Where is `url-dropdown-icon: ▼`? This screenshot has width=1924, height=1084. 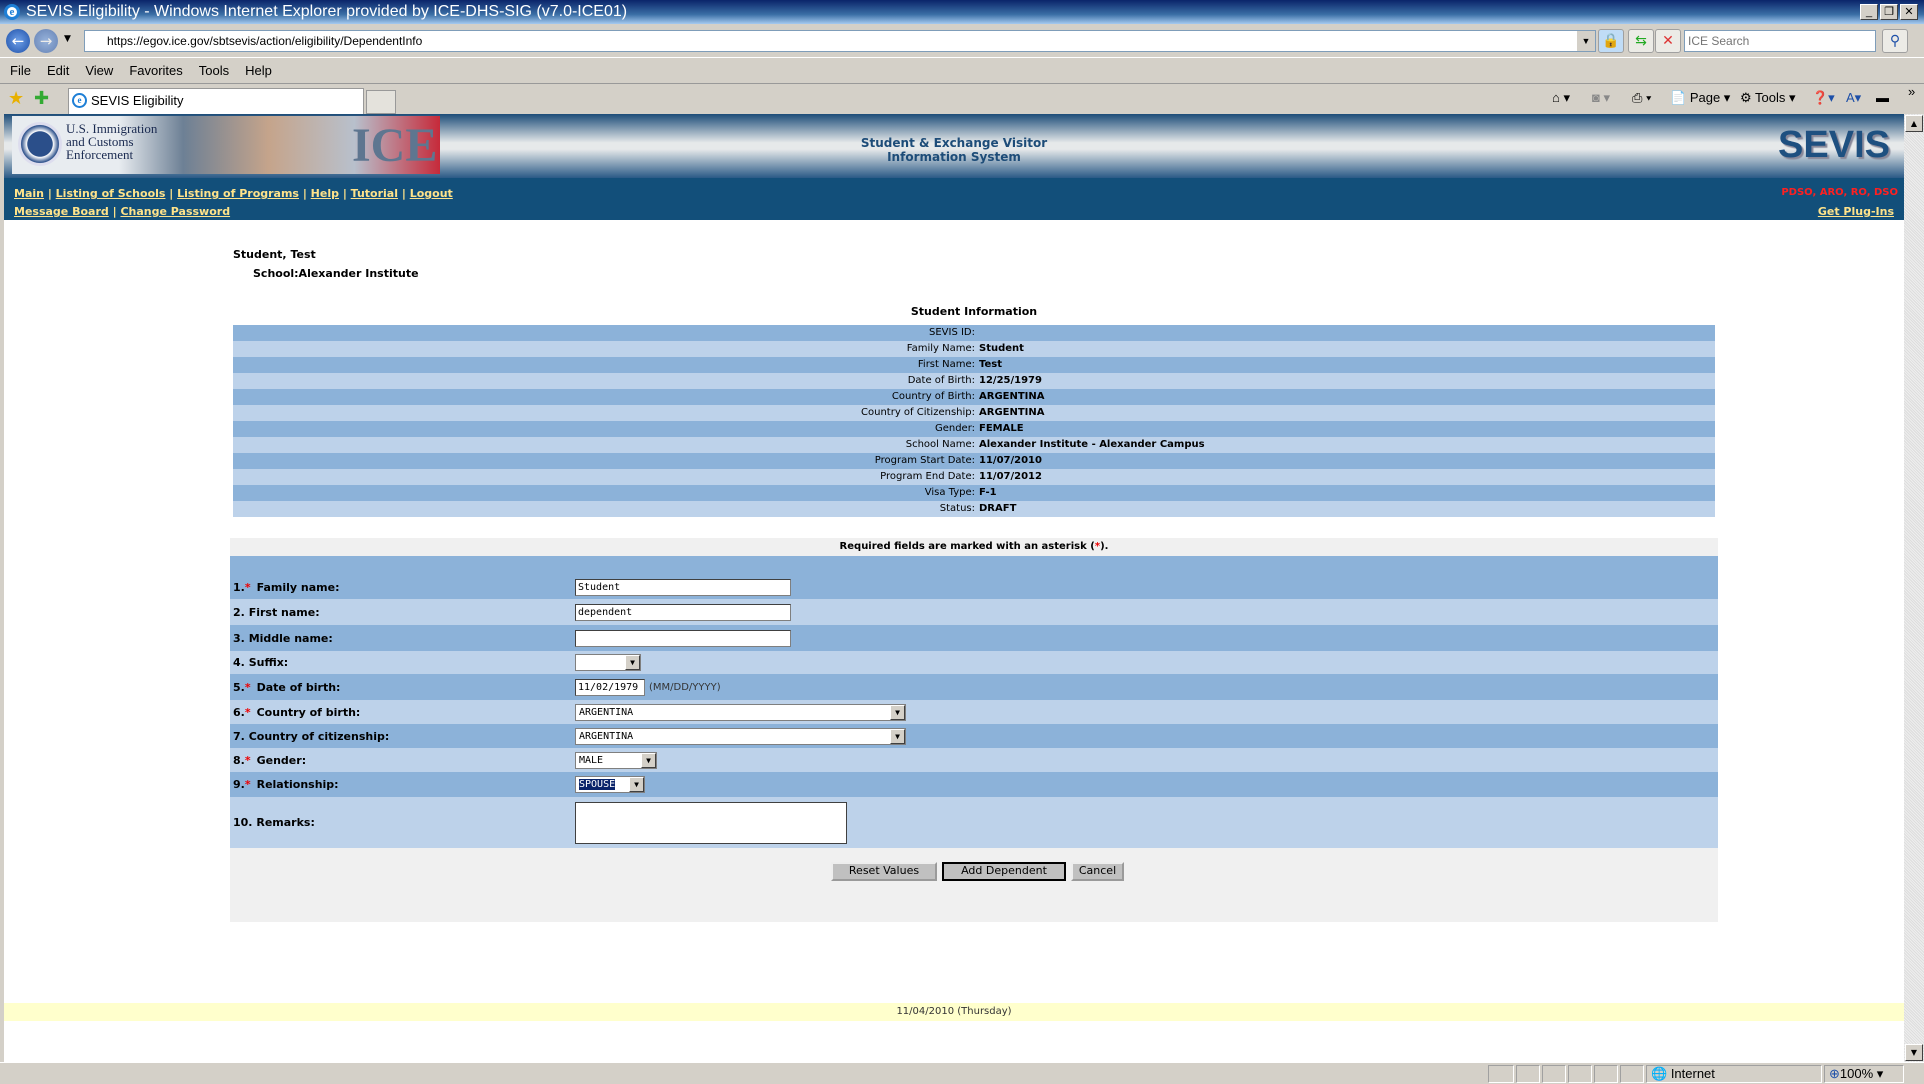 url-dropdown-icon: ▼ is located at coordinates (1586, 41).